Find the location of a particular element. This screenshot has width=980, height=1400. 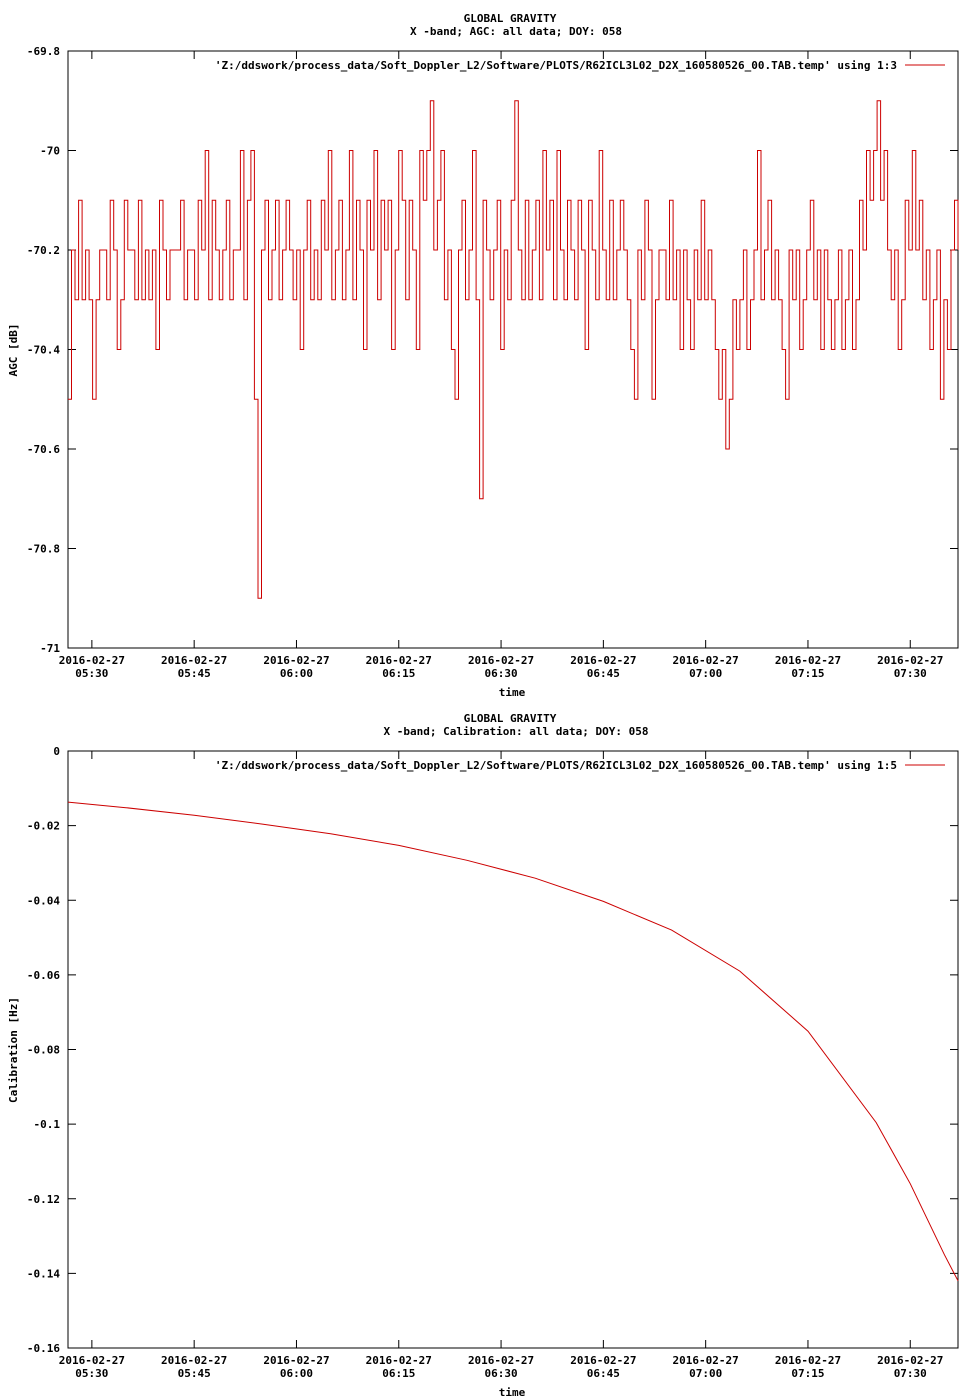

y-tick-label: -0.04 is located at coordinates (43, 900).